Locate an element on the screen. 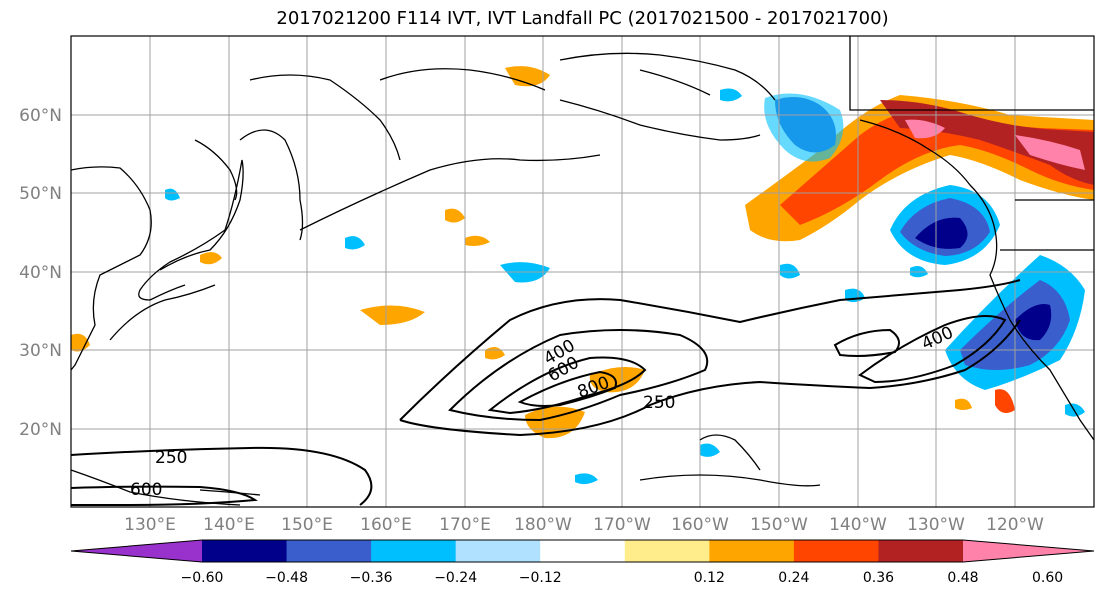 The width and height of the screenshot is (1105, 601). lon-label-130e: 130°E is located at coordinates (150, 525).